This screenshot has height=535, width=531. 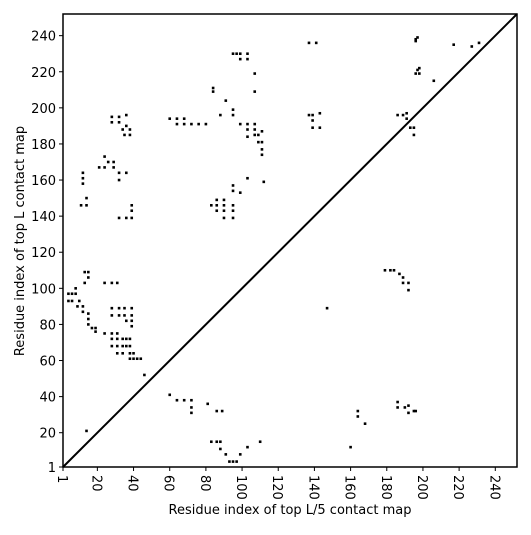 What do you see at coordinates (43, 73) in the screenshot?
I see `y-tick-label: 220` at bounding box center [43, 73].